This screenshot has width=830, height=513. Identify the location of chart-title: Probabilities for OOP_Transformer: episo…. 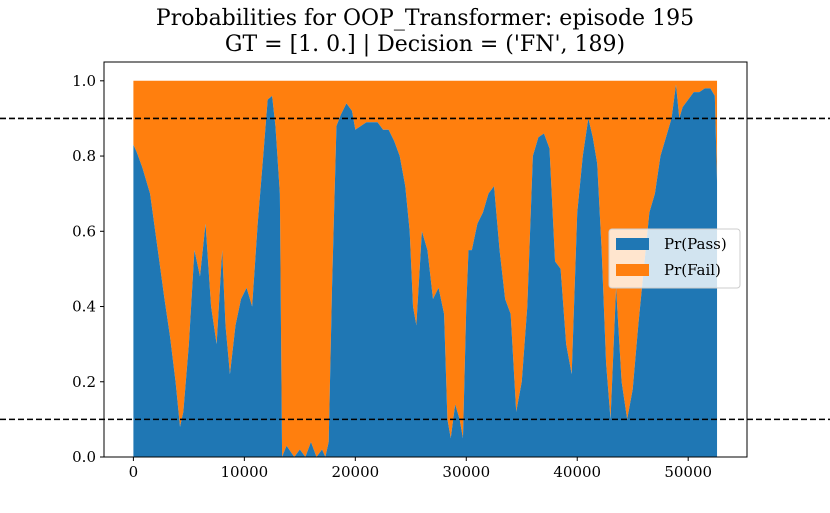
(425, 18).